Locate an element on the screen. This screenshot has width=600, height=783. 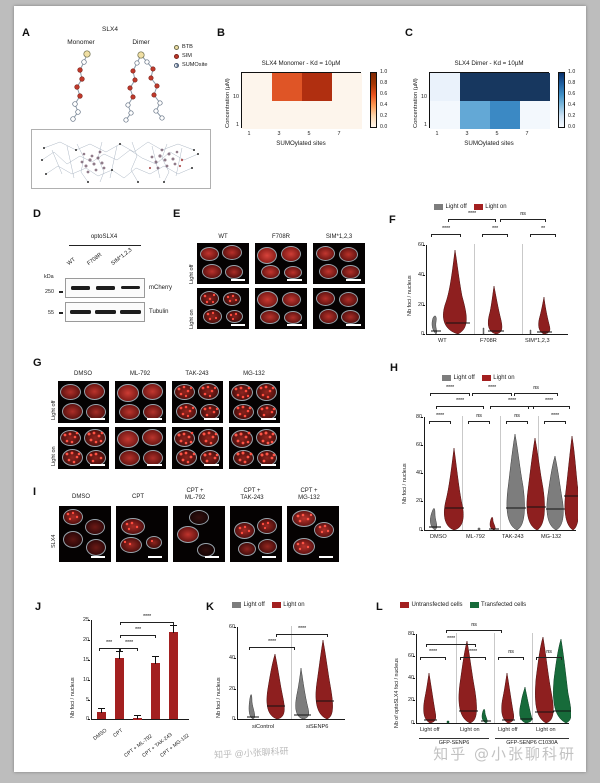
panel-h-sig-mid-0: **** is located at coordinates (460, 401).